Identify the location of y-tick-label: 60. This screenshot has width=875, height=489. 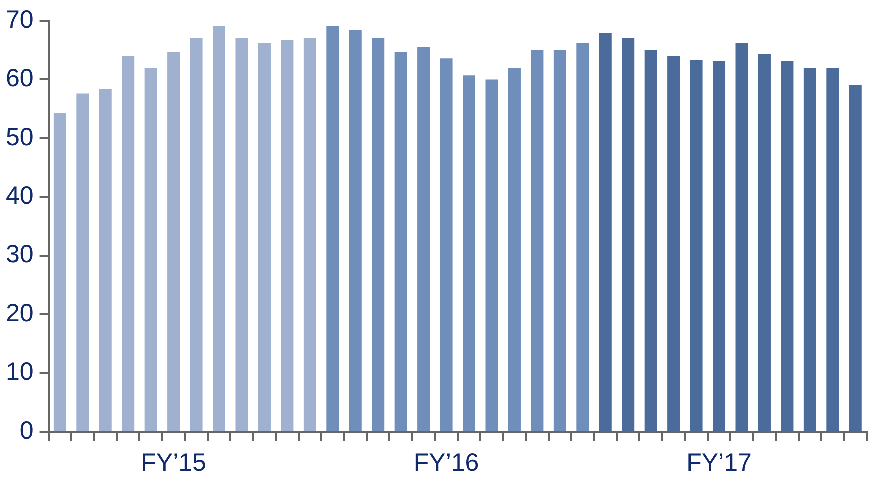
(20, 78).